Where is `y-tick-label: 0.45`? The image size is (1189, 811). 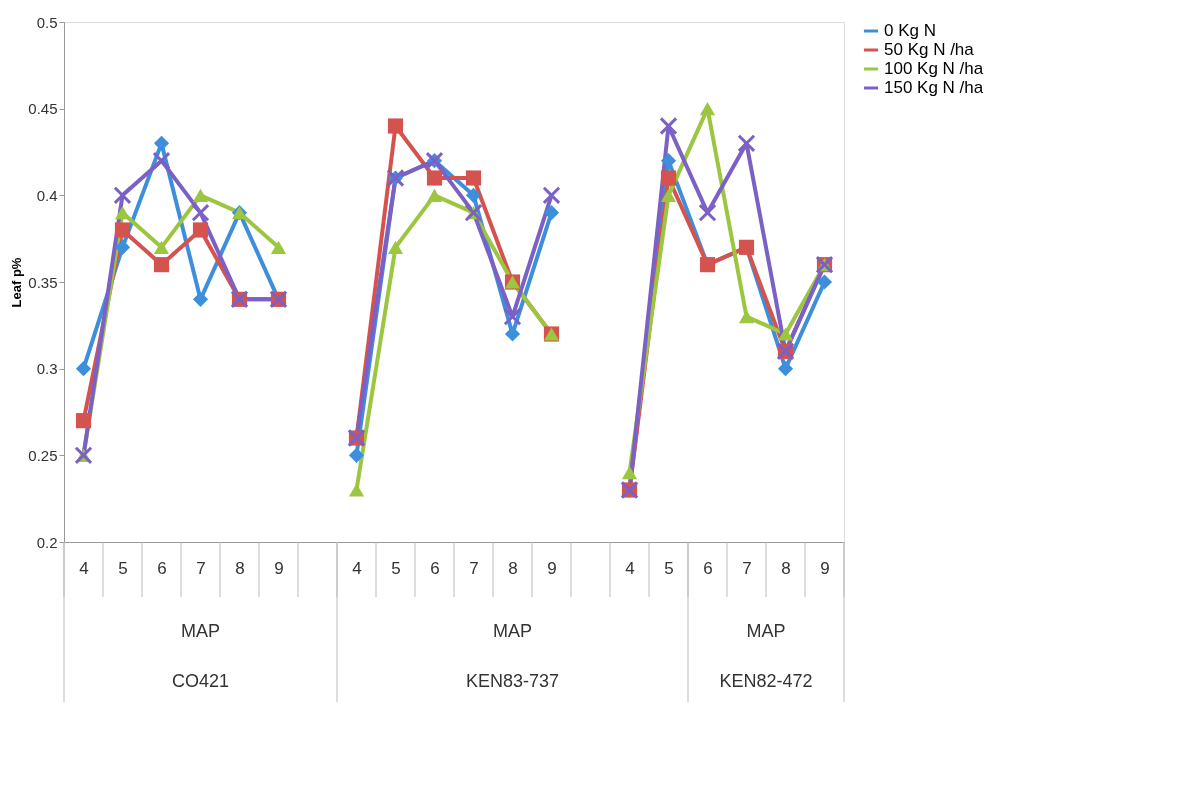 y-tick-label: 0.45 is located at coordinates (43, 109).